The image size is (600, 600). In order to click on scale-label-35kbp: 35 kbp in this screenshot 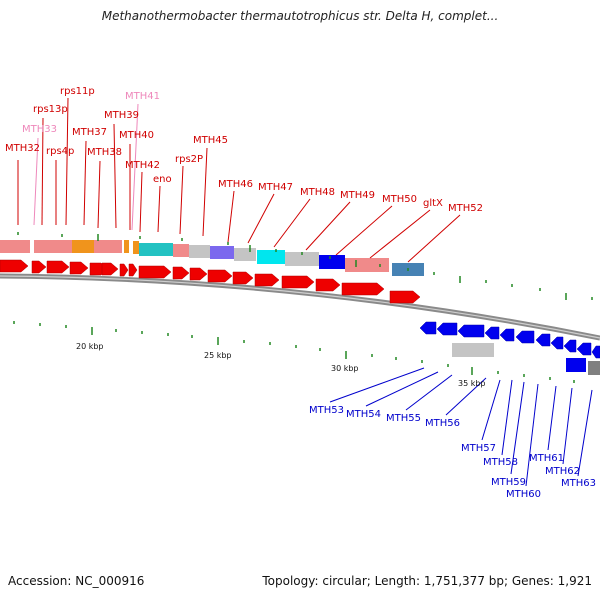, I will do `click(472, 383)`.